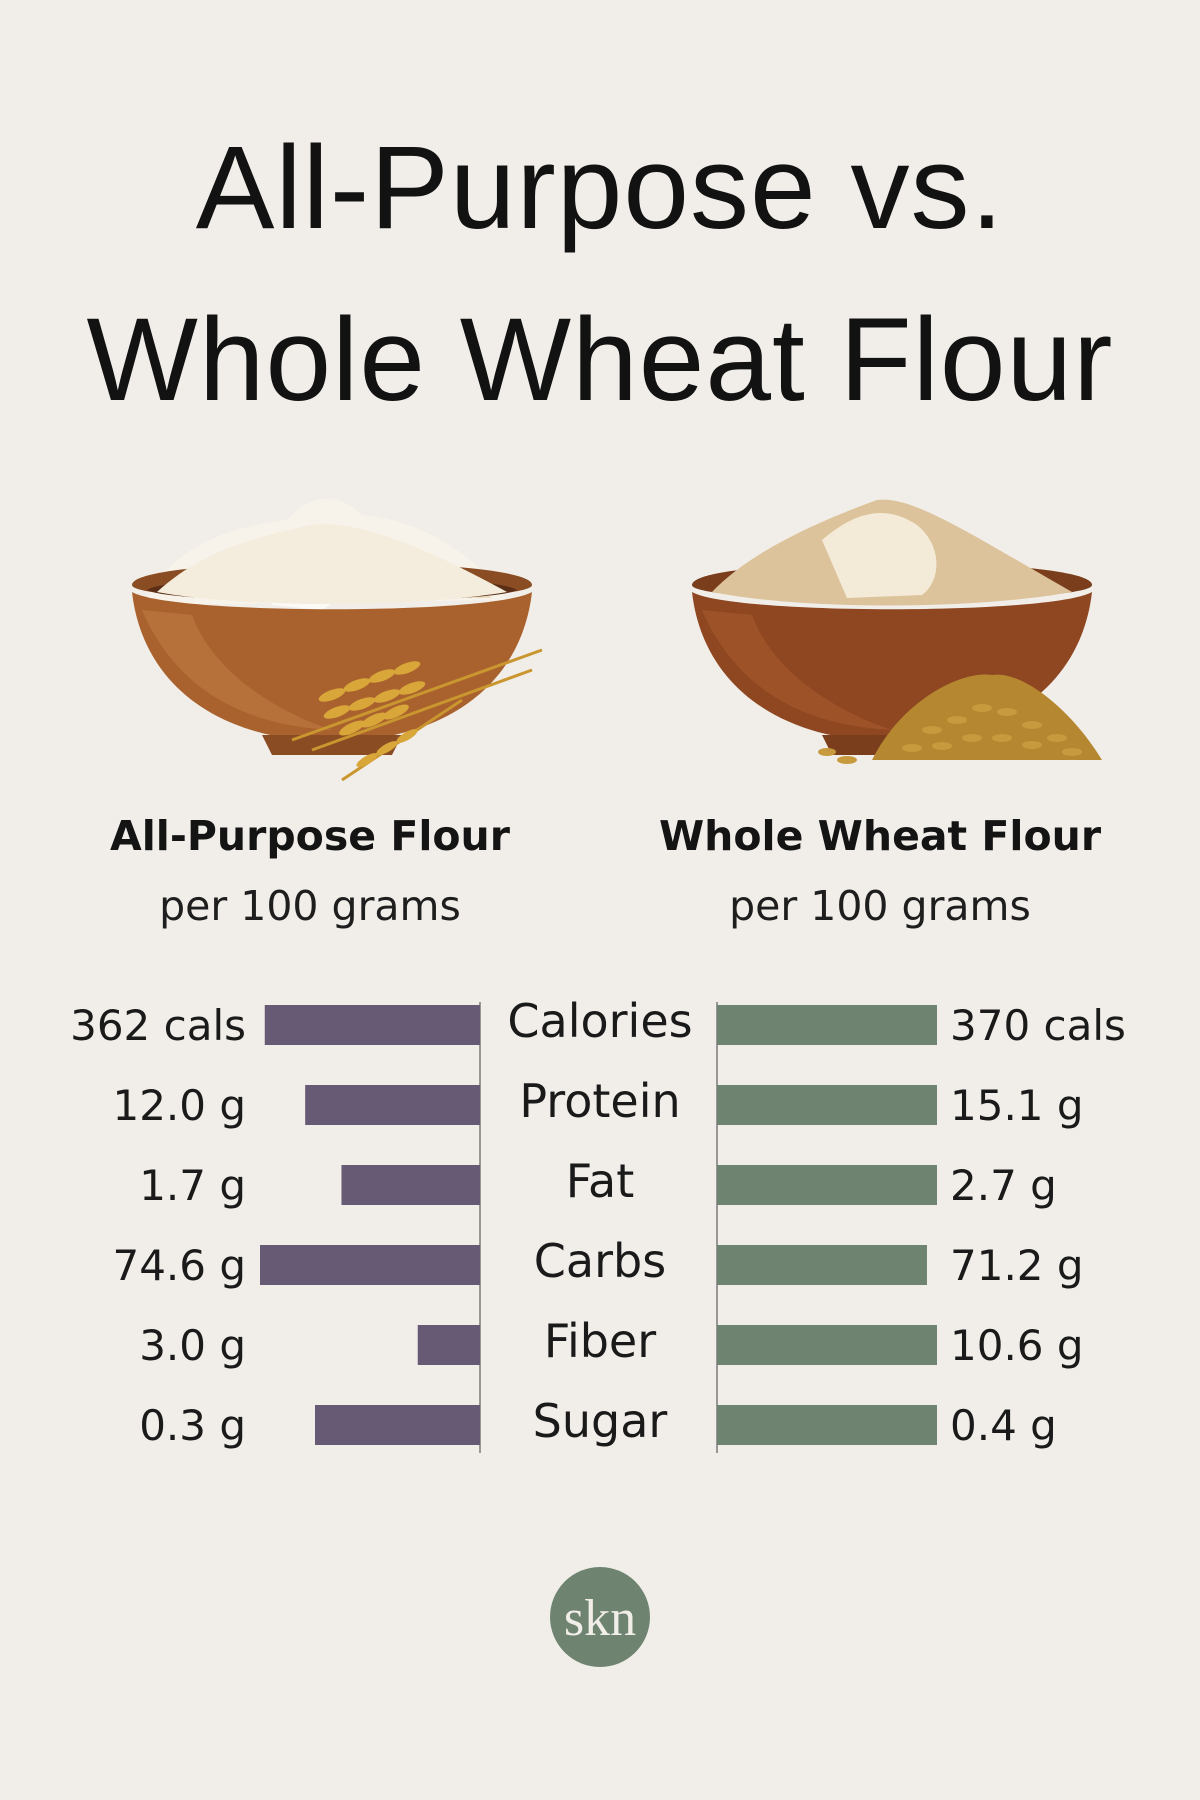  What do you see at coordinates (827, 1105) in the screenshot?
I see `bar-whole-wheat-protein` at bounding box center [827, 1105].